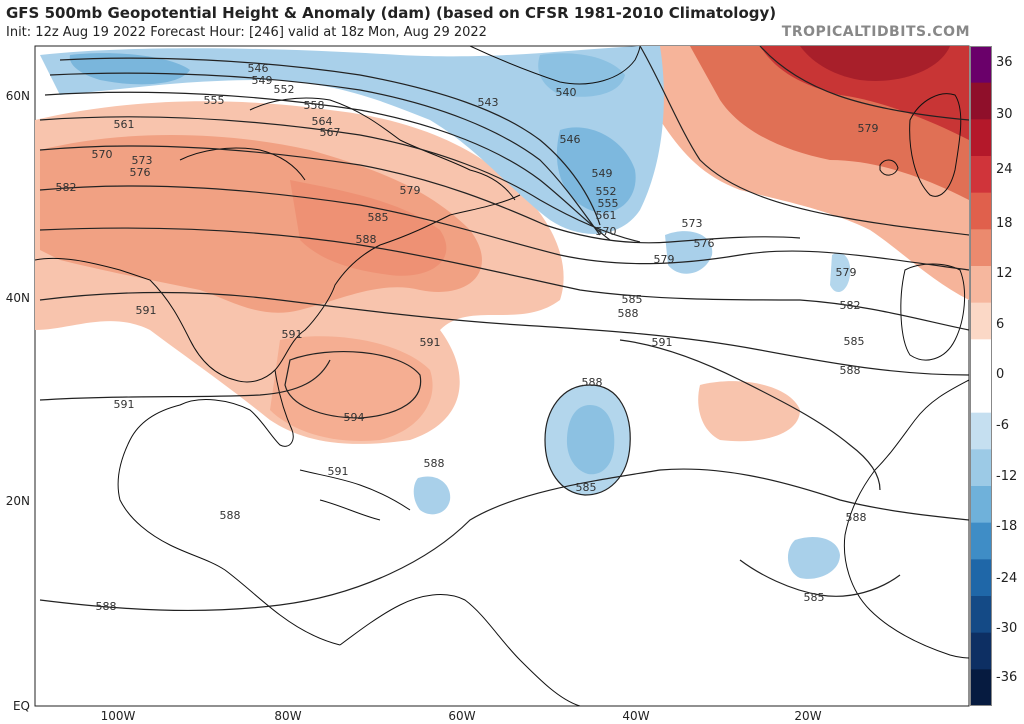  What do you see at coordinates (18, 298) in the screenshot?
I see `lat-label: 40N` at bounding box center [18, 298].